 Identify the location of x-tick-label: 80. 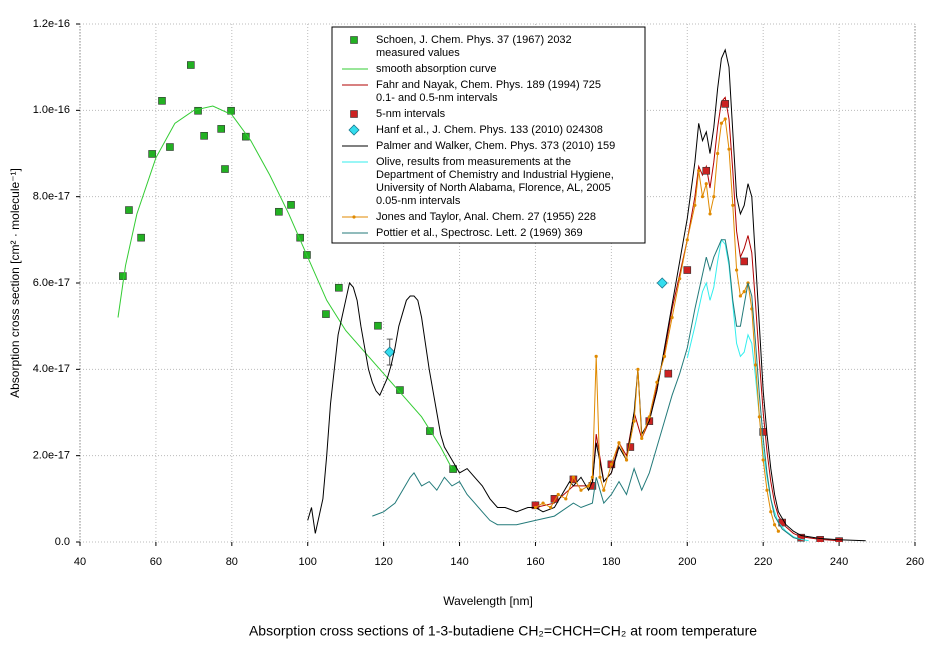
(232, 562).